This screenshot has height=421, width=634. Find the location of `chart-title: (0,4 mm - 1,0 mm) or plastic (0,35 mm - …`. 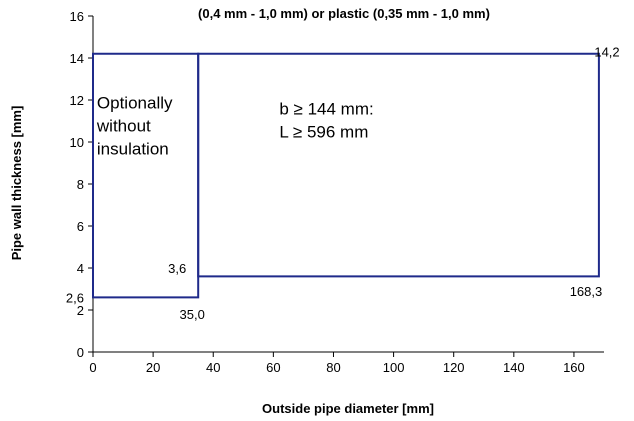

chart-title: (0,4 mm - 1,0 mm) or plastic (0,35 mm - … is located at coordinates (344, 13).